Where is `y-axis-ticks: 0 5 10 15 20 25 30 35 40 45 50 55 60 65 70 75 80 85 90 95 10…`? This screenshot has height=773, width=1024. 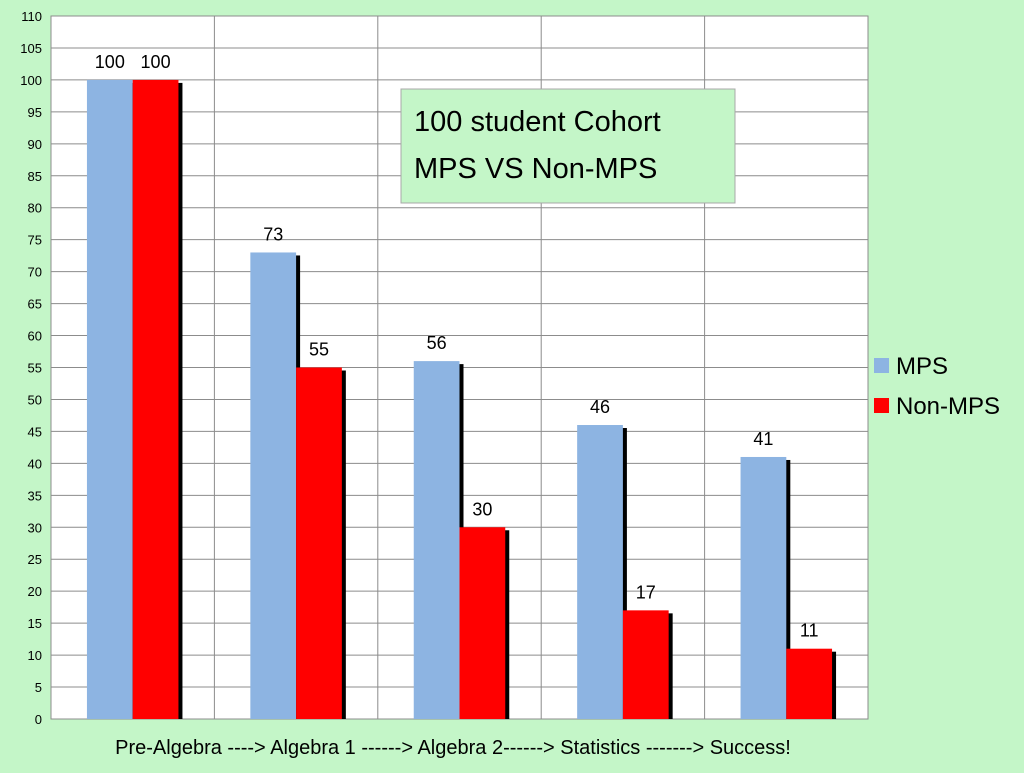
y-axis-ticks: 0 5 10 15 20 25 30 35 40 45 50 55 60 65 70 75 80 85 90 95 10… is located at coordinates (31, 368).